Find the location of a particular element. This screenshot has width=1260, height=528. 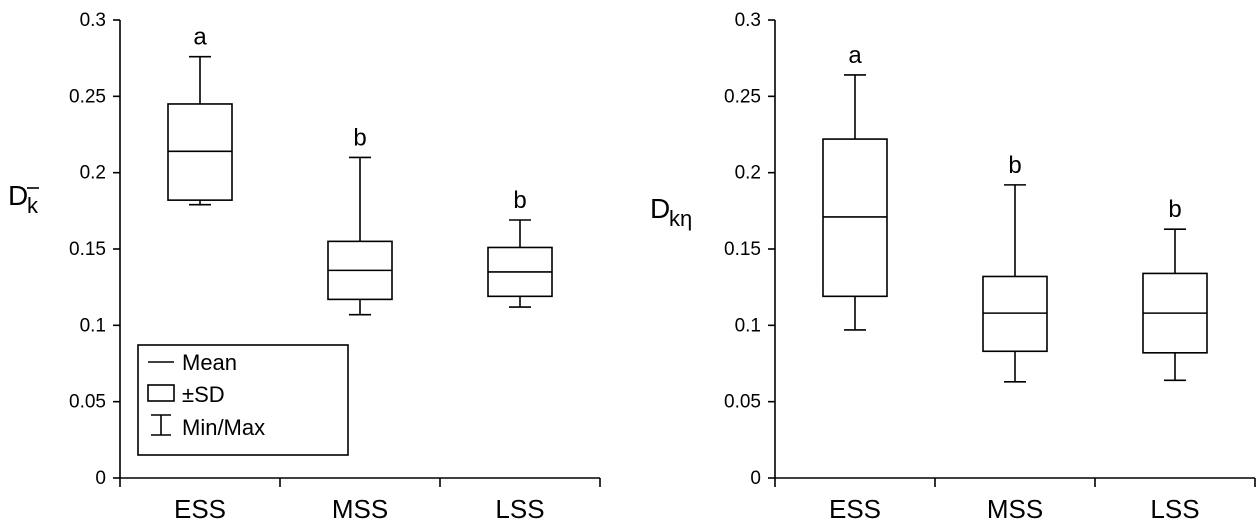

legend-item-label: Mean is located at coordinates (209, 362).